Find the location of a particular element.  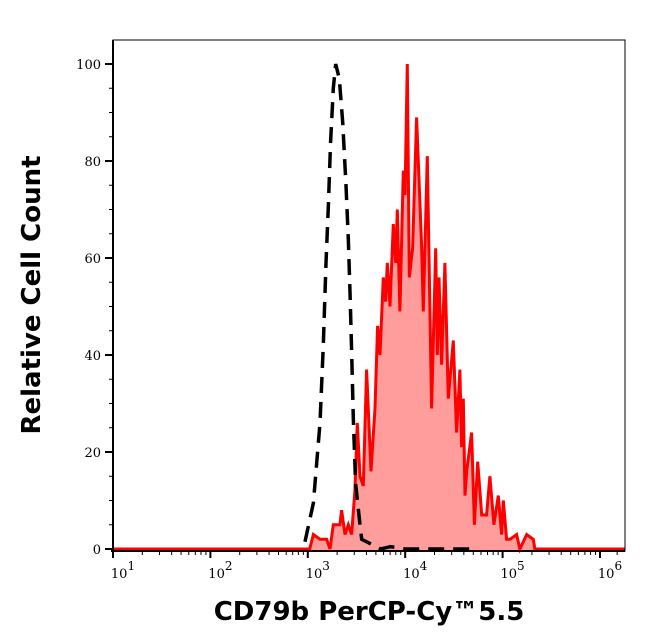

y-tick-label: 60 is located at coordinates (92, 259).